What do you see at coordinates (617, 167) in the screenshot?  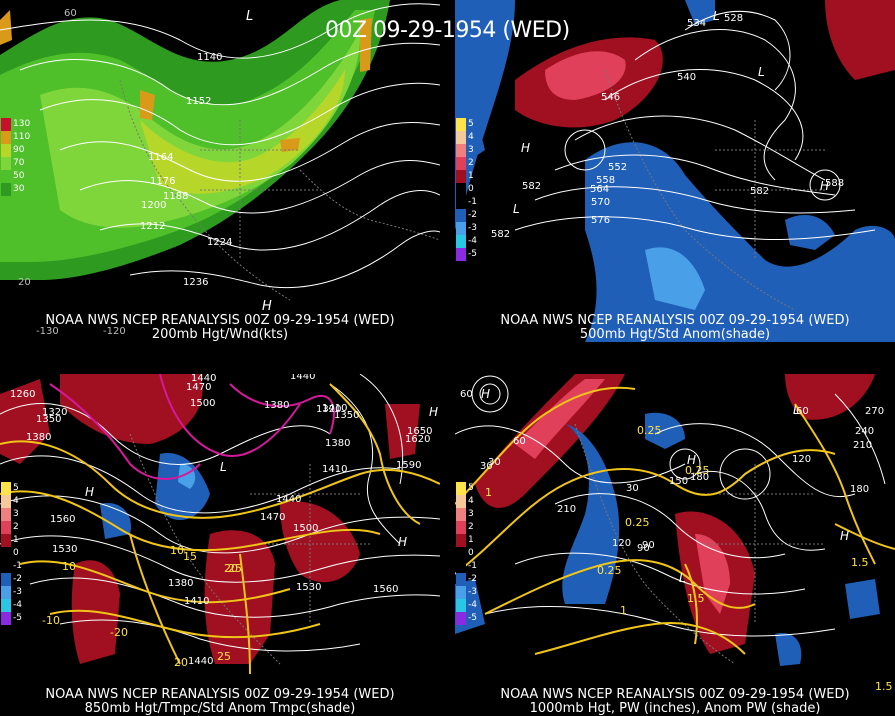 I see `contour-label: 552` at bounding box center [617, 167].